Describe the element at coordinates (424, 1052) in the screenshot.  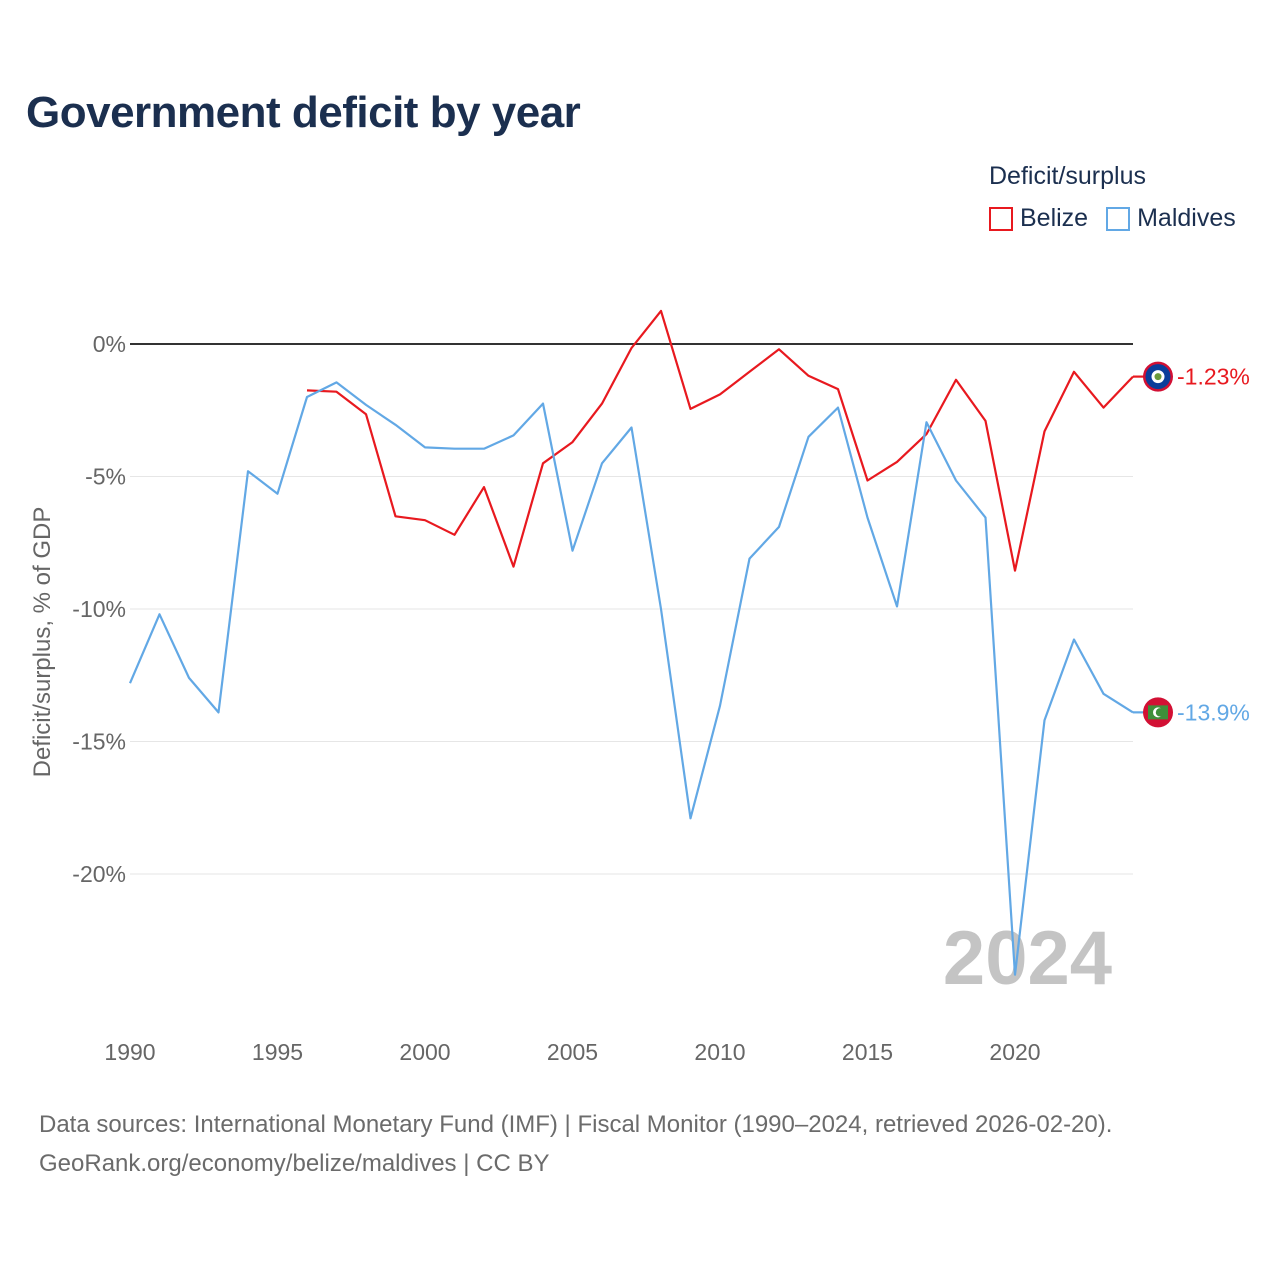
I see `x-tick-label: 2000` at that location.